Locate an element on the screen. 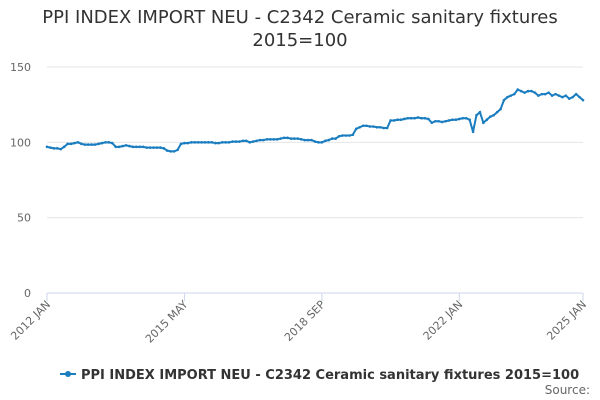 Image resolution: width=600 pixels, height=400 pixels. x-tick-label: 2015 MAY is located at coordinates (167, 322).